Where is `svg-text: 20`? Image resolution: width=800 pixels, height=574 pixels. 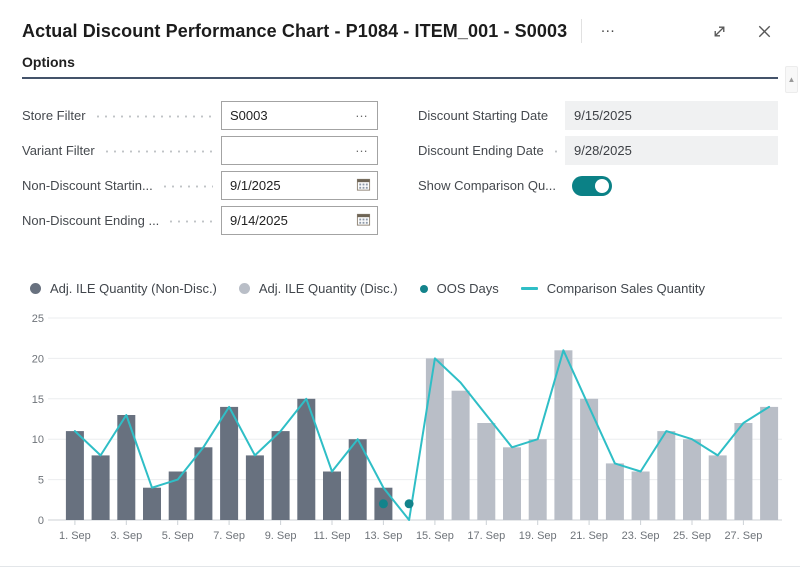 svg-text: 20 is located at coordinates (38, 359).